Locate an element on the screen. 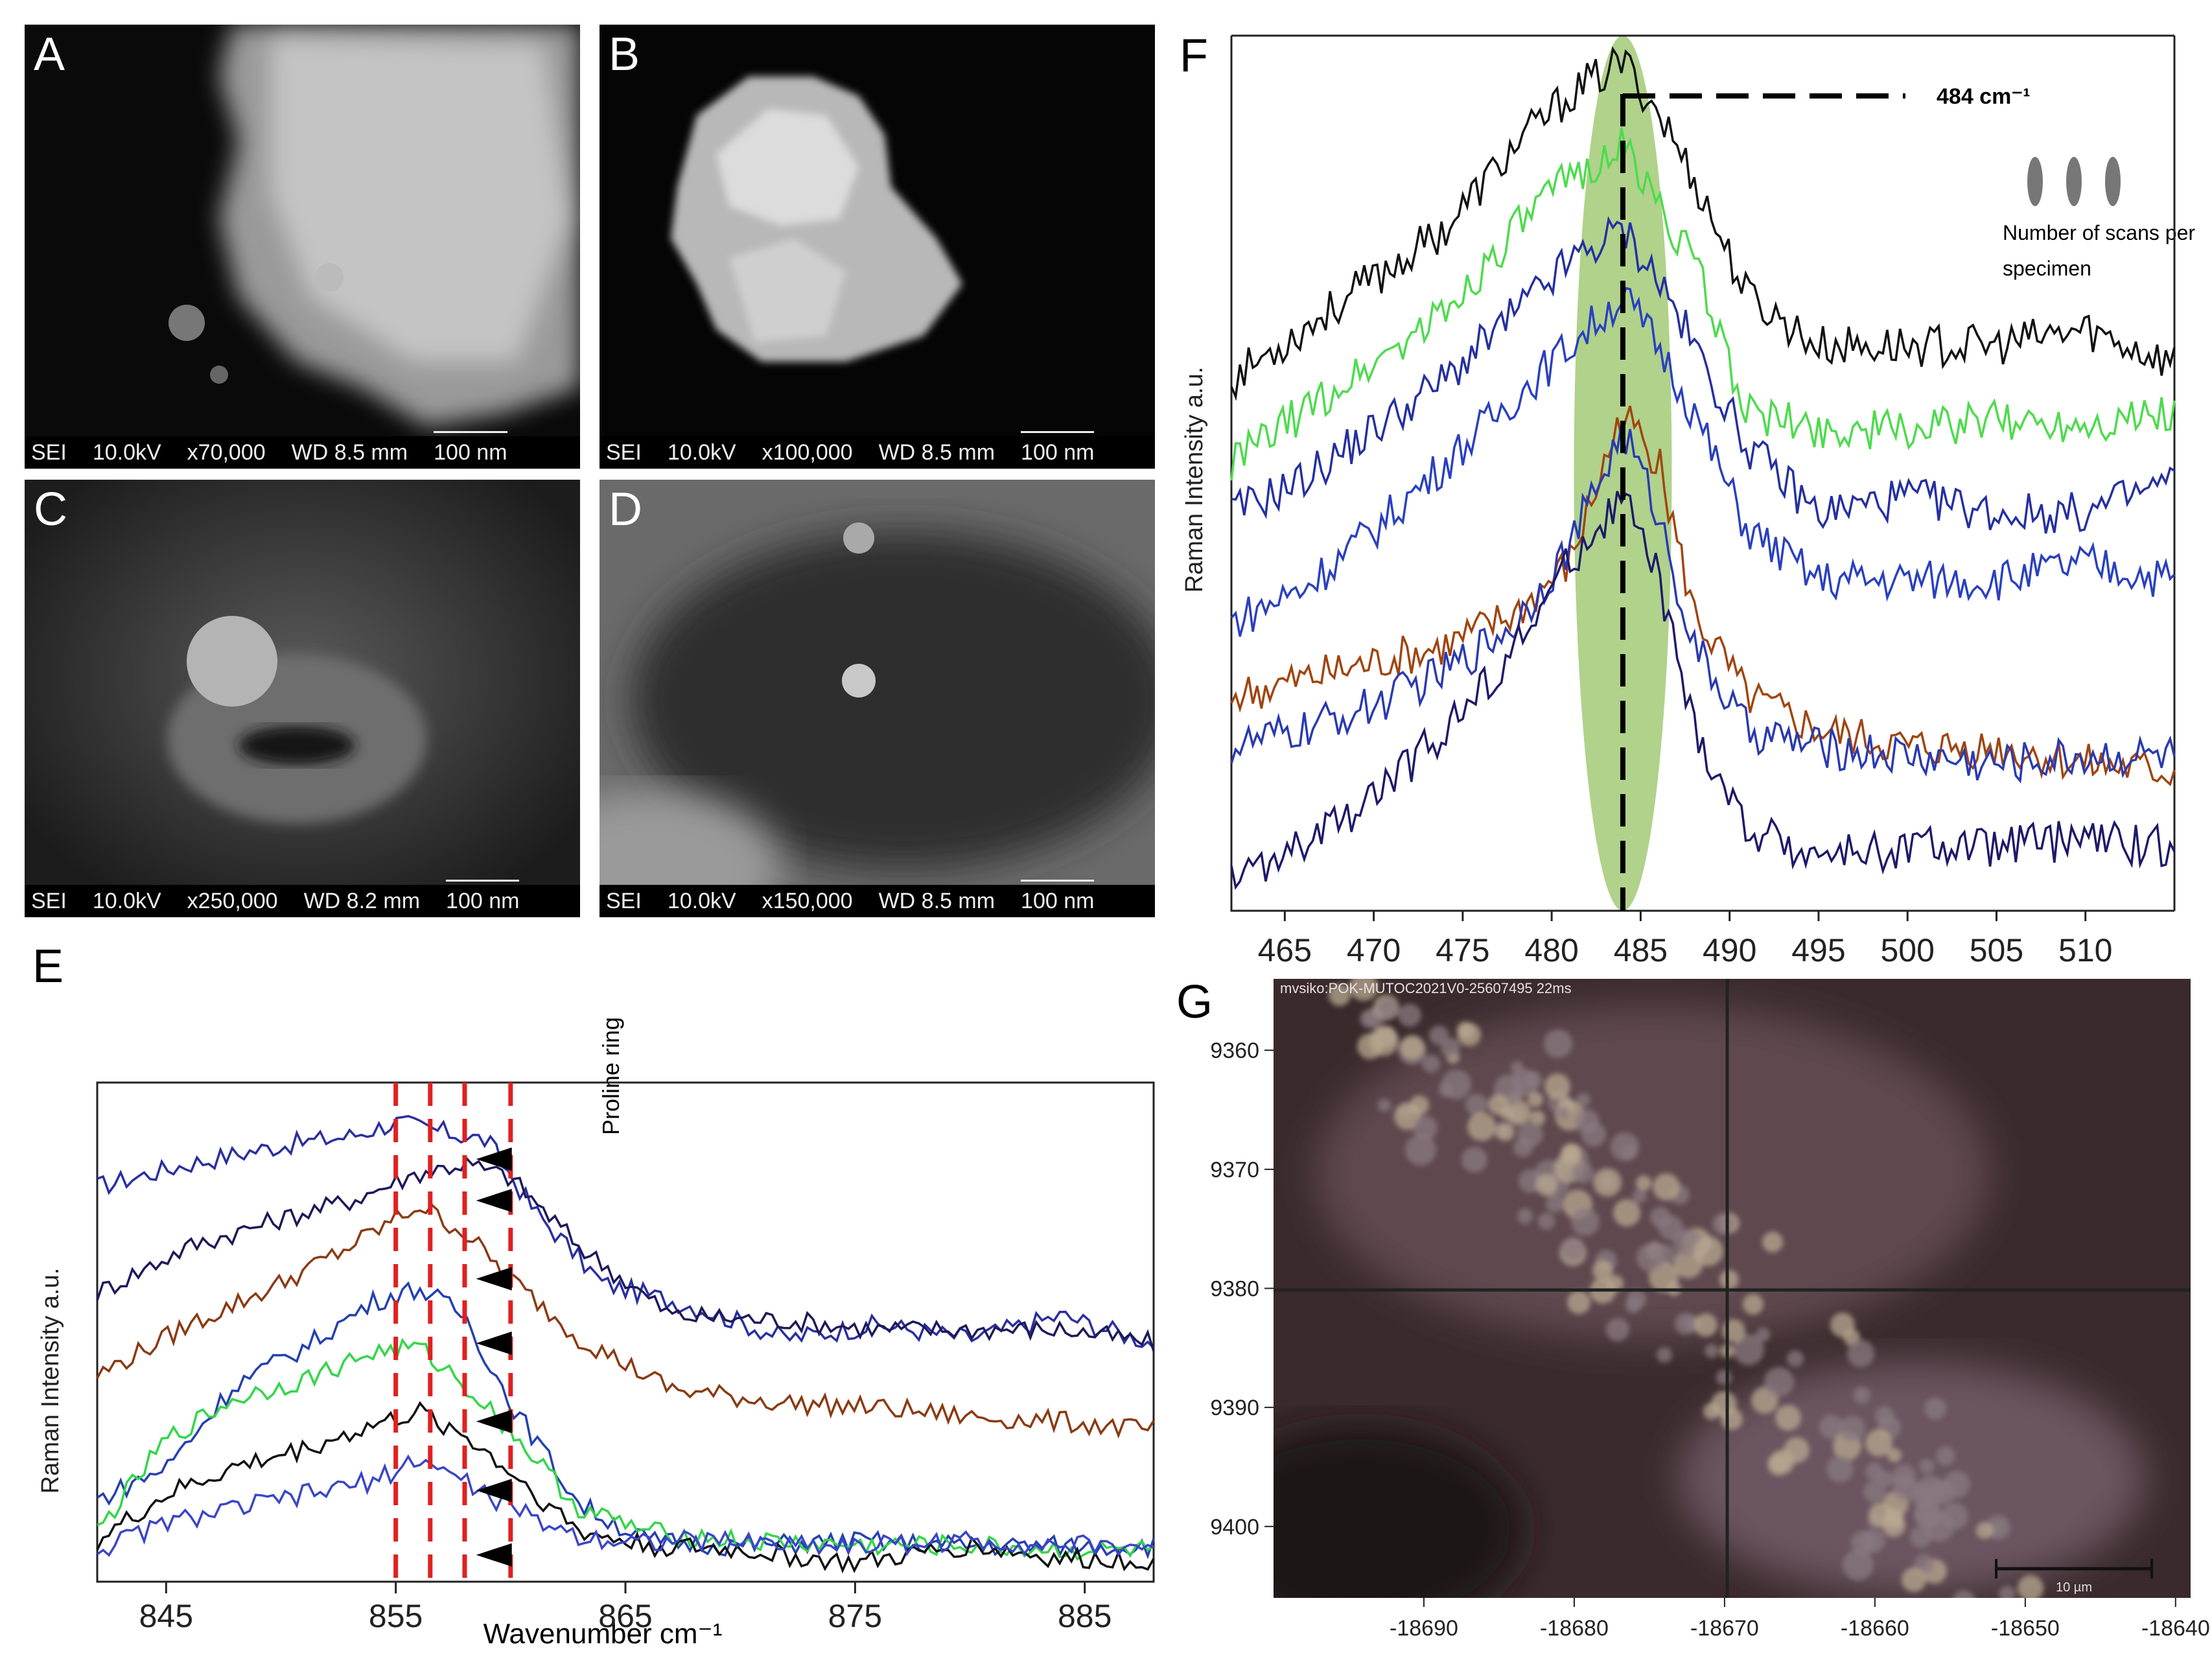  x-tick-label: 845 is located at coordinates (166, 1616).